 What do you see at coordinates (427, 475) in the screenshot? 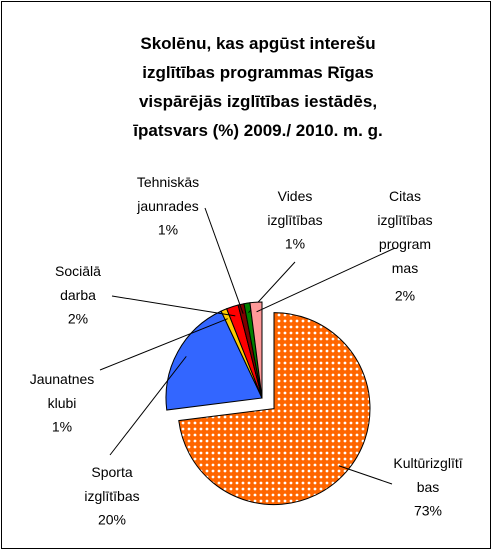
I see `slice-label: Kultūrizglītī bas` at bounding box center [427, 475].